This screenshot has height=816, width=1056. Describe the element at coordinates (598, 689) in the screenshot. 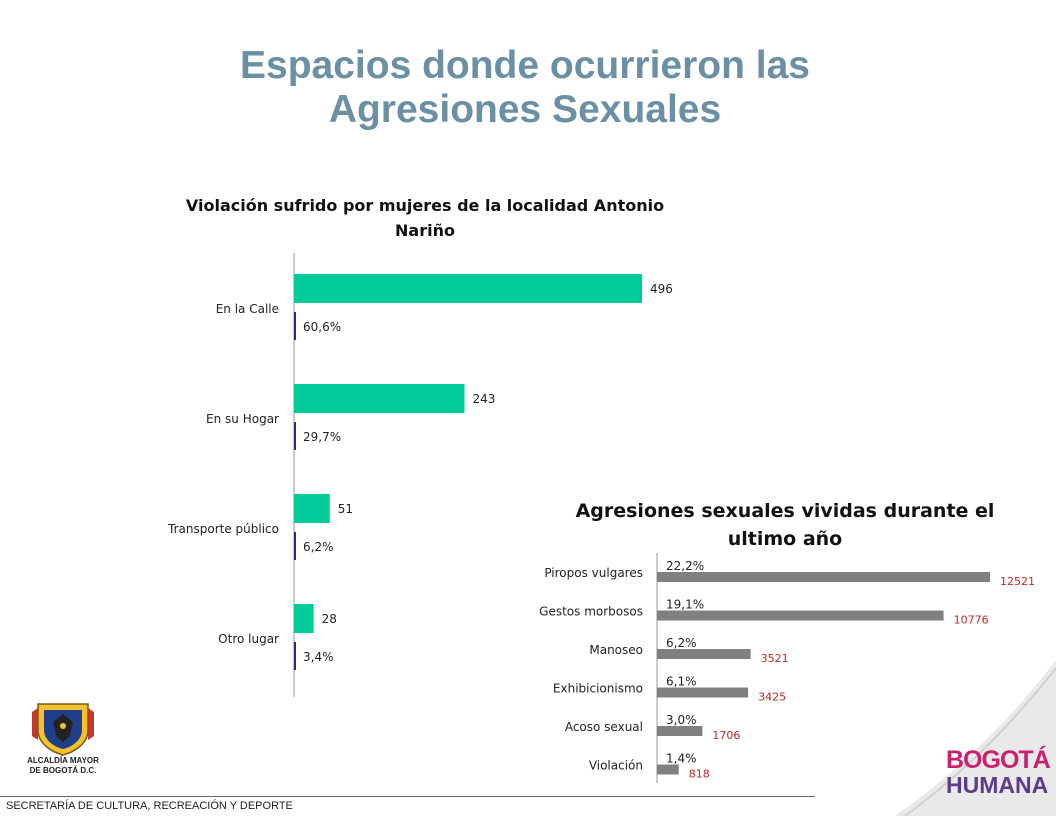

I see `chart2-category-label: Exhibicionismo` at that location.